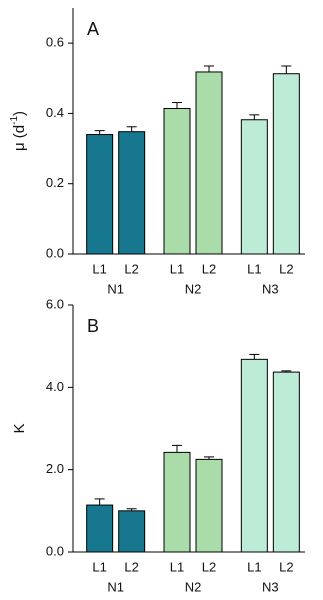  Describe the element at coordinates (93, 29) in the screenshot. I see `panel-label: A` at that location.